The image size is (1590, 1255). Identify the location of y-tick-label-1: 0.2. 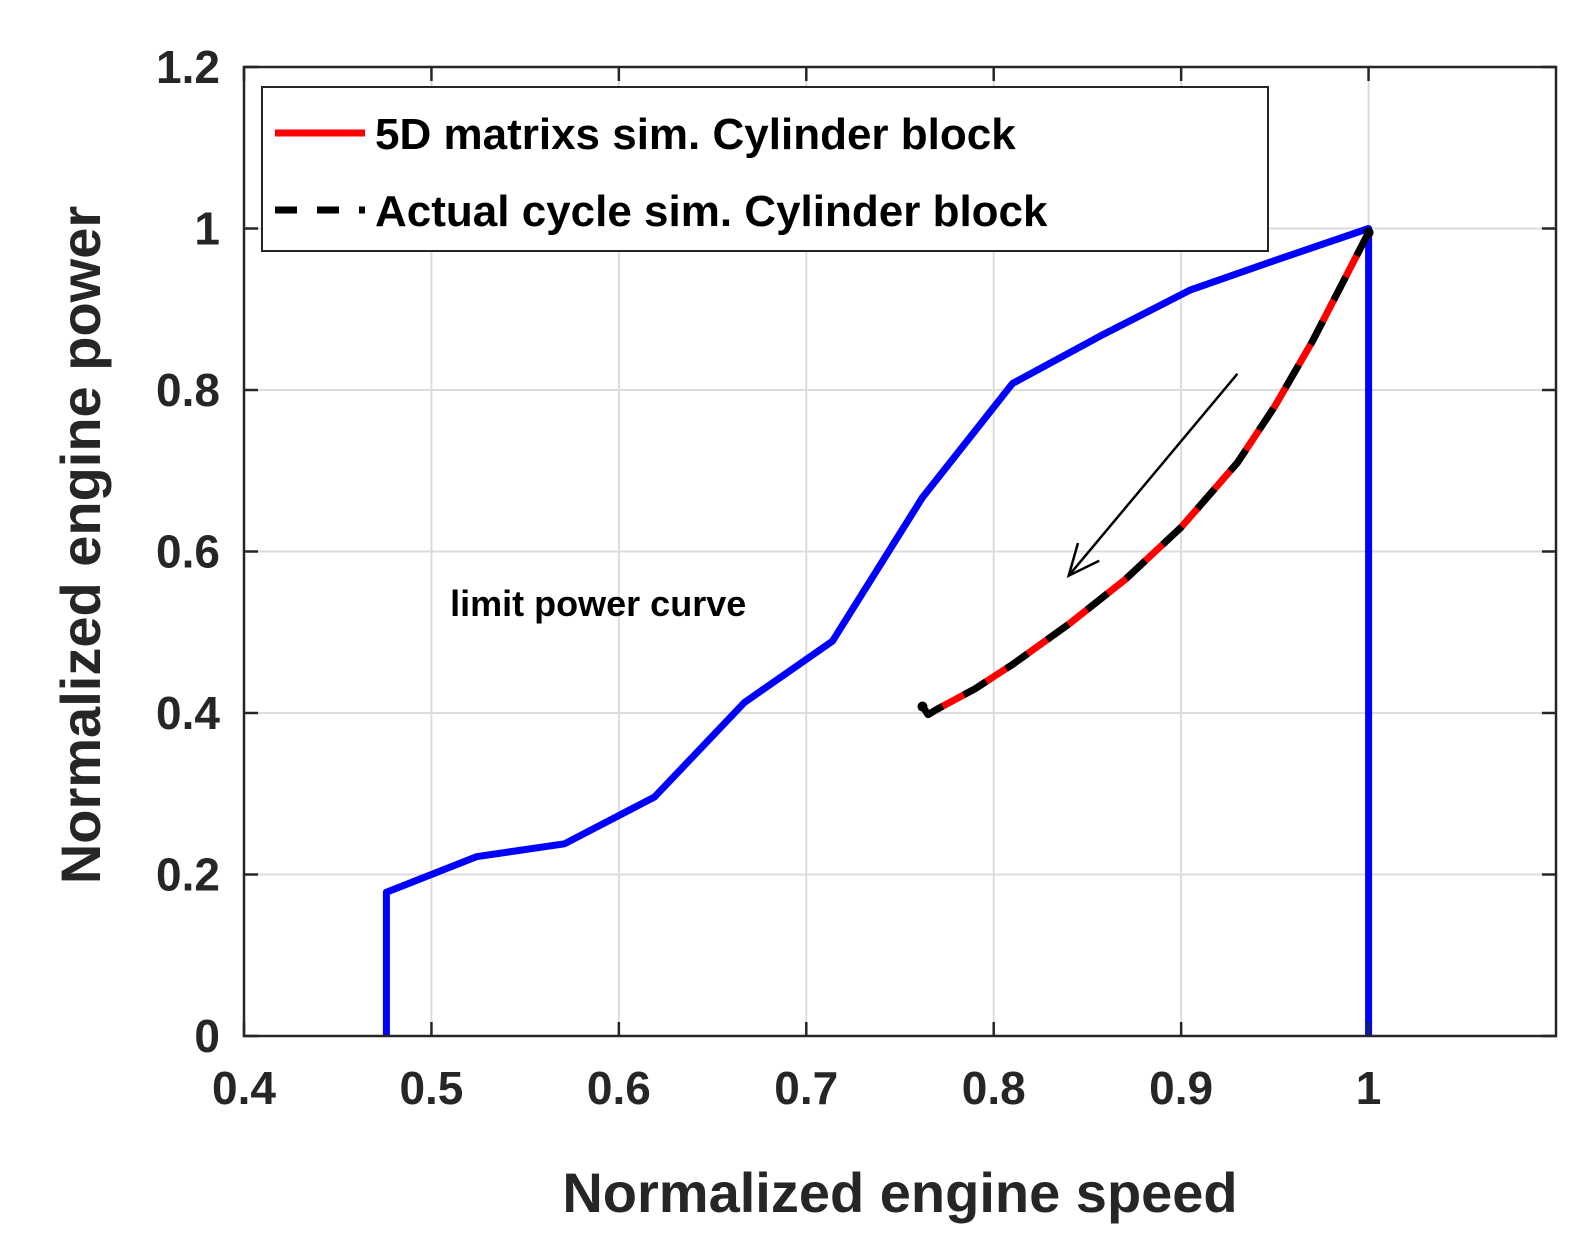
(188, 875).